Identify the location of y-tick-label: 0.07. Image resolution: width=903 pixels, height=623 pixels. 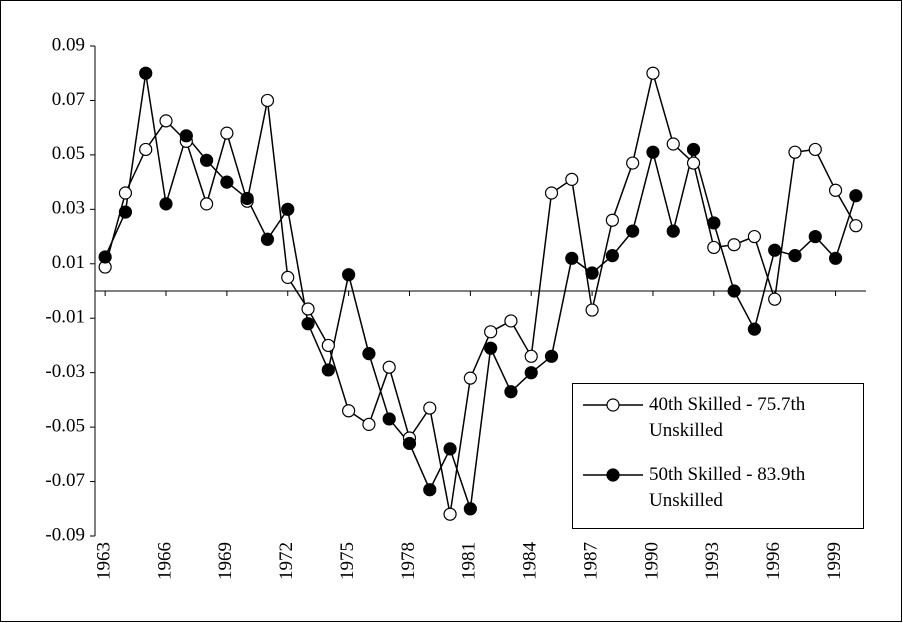
(68, 99).